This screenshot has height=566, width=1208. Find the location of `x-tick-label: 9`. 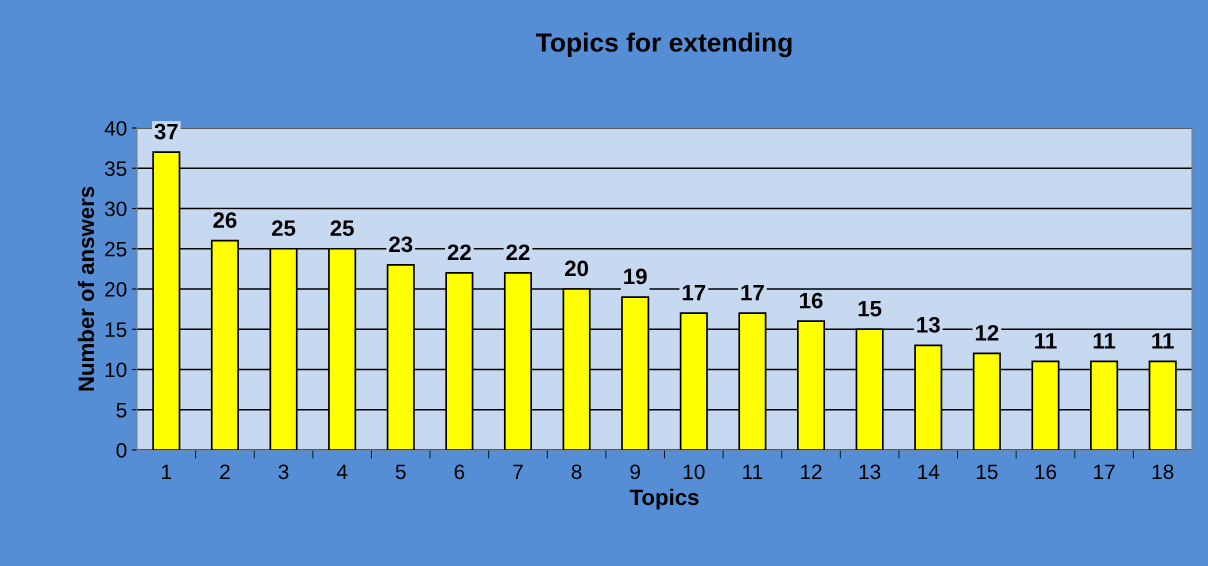

x-tick-label: 9 is located at coordinates (635, 472).